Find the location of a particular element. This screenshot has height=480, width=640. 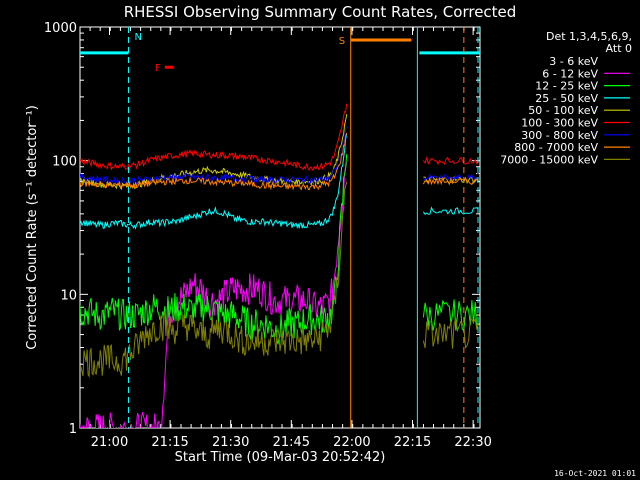

x-tick-label: 21:45 is located at coordinates (291, 442).